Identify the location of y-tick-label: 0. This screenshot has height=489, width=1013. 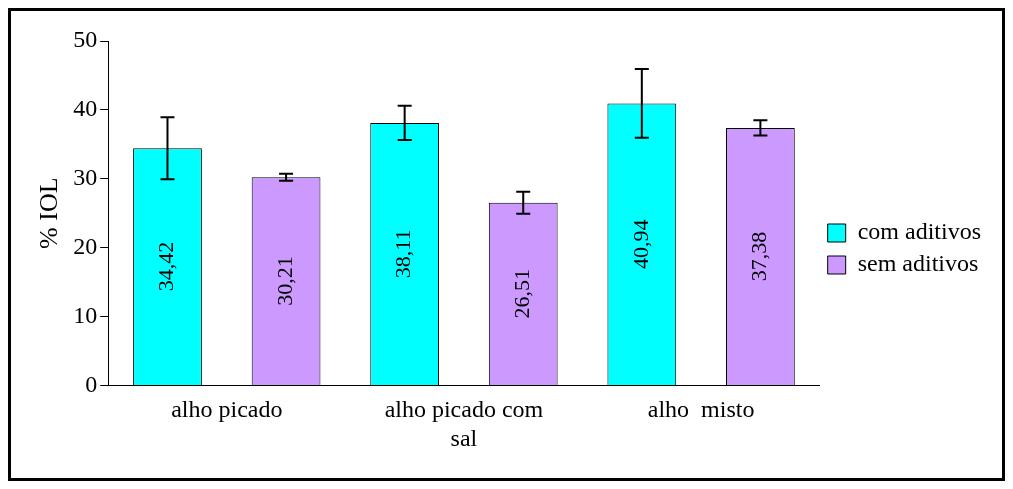
(91, 383).